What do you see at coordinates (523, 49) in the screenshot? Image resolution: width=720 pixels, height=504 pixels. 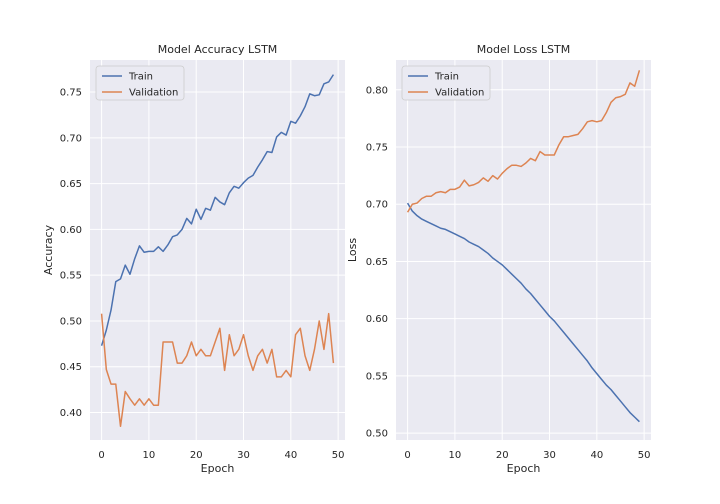 I see `chart-title: Model Loss LSTM` at bounding box center [523, 49].